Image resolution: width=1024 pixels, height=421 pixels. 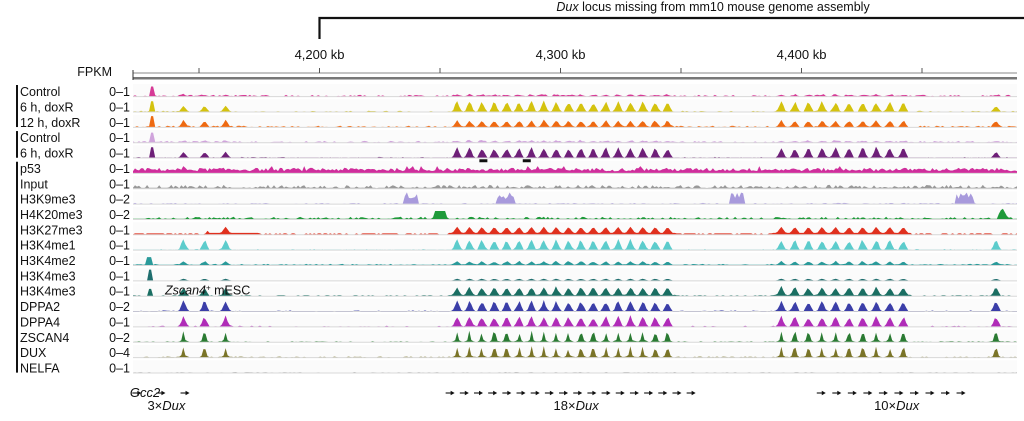 What do you see at coordinates (575, 78) in the screenshot?
I see `axis-band` at bounding box center [575, 78].